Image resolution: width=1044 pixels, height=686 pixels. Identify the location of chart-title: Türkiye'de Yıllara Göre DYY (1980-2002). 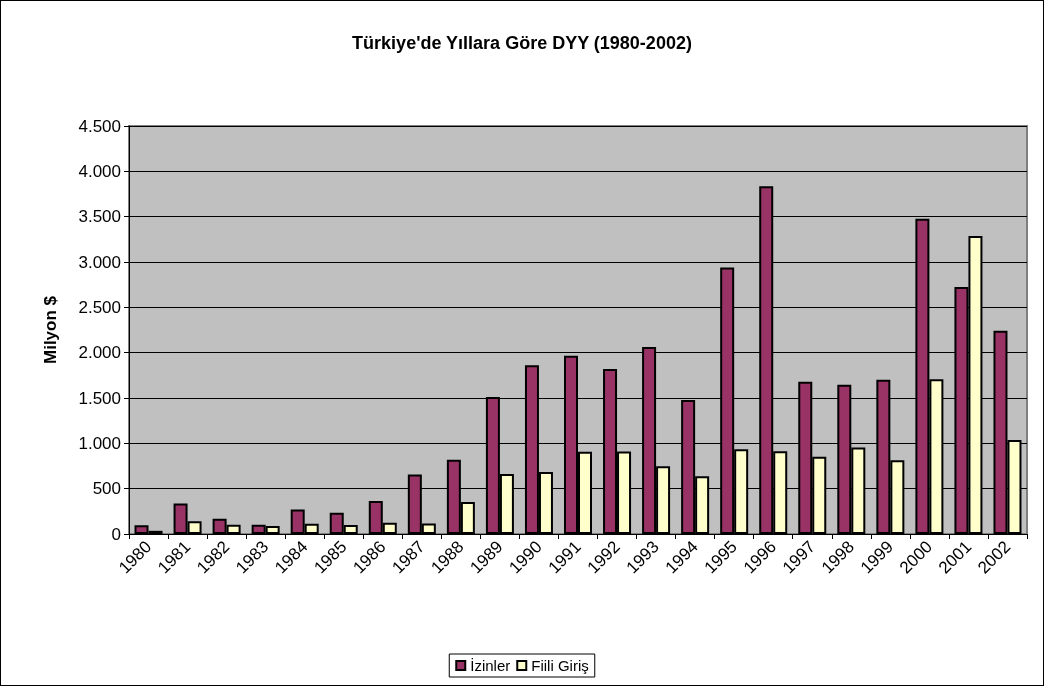
(522, 43).